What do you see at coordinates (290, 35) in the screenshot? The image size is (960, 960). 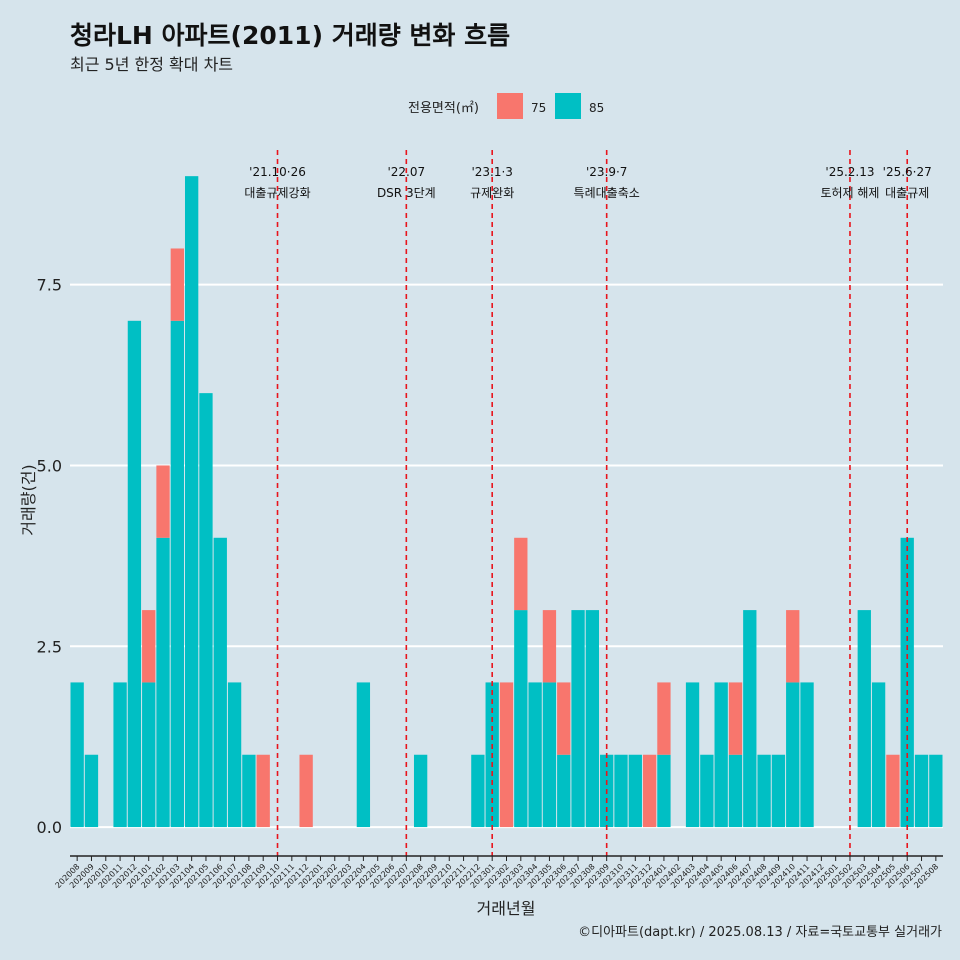 I see `chart-title: 청라LH 아파트(2011) 거래량 변화 흐름` at bounding box center [290, 35].